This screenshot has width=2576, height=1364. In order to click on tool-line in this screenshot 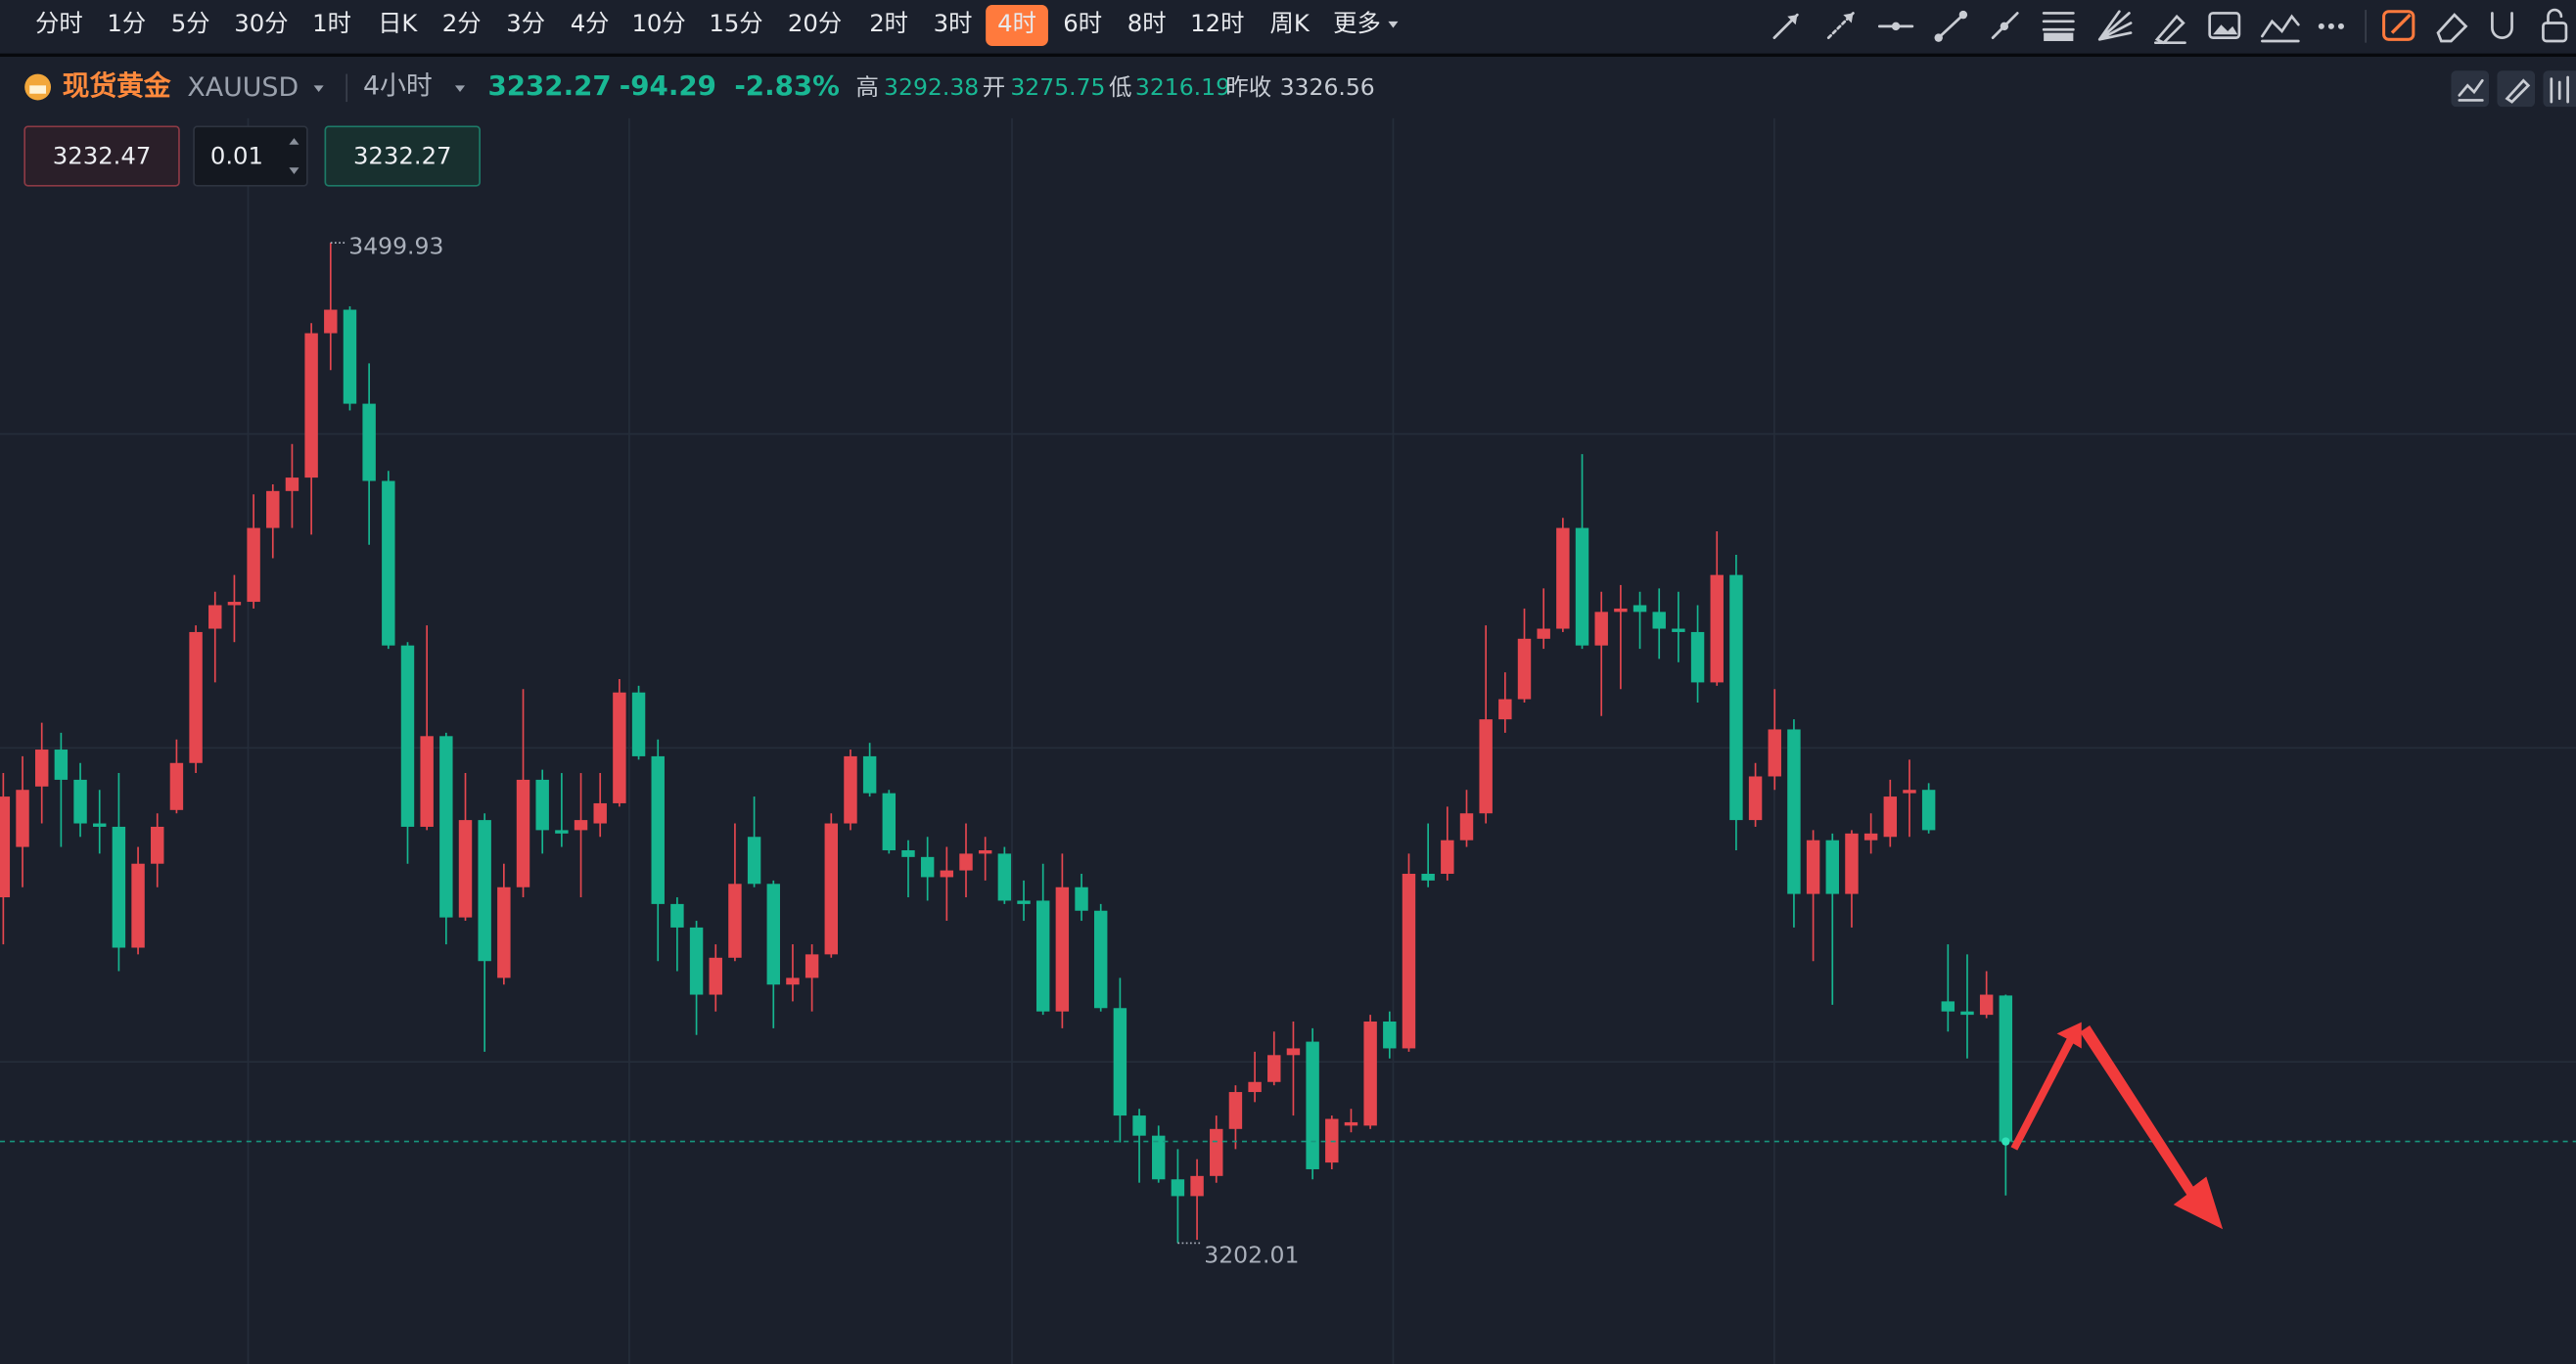, I will do `click(2005, 25)`.